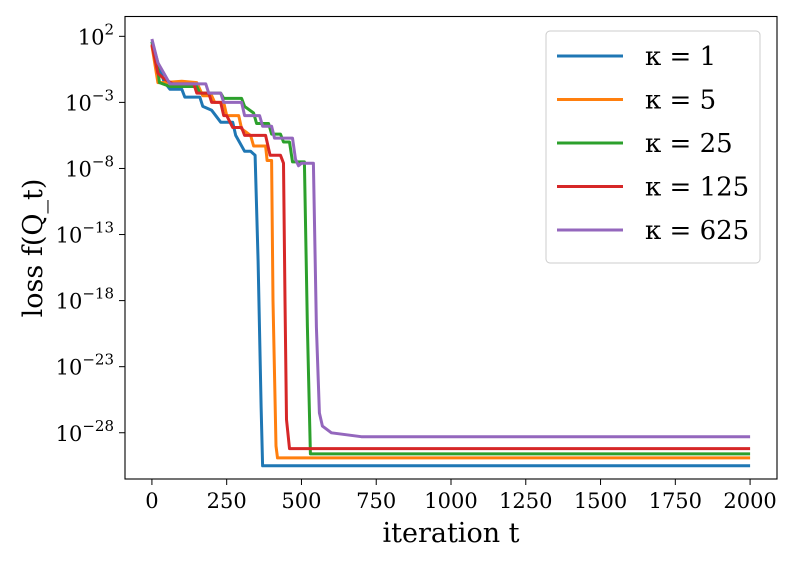  Describe the element at coordinates (697, 188) in the screenshot. I see `legend-label-3: κ = 125` at that location.